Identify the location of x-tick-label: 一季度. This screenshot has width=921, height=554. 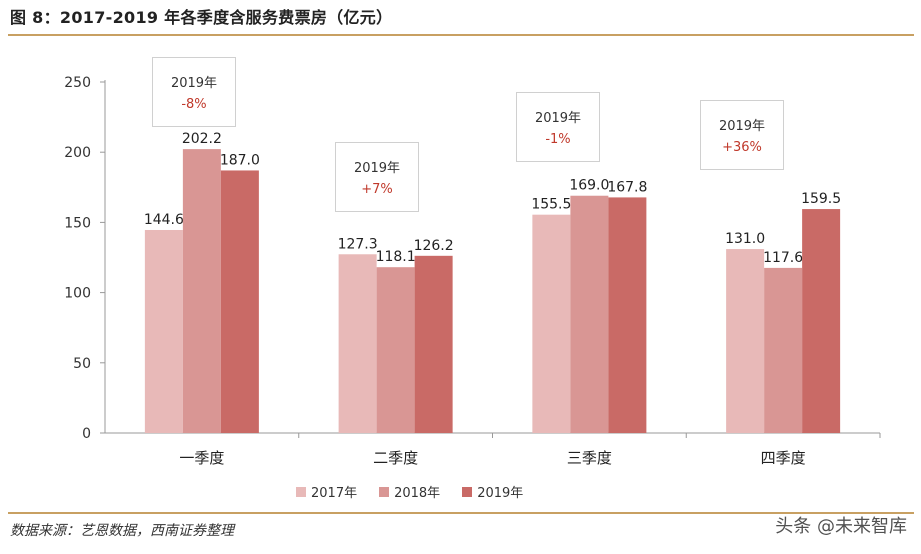
(201, 458).